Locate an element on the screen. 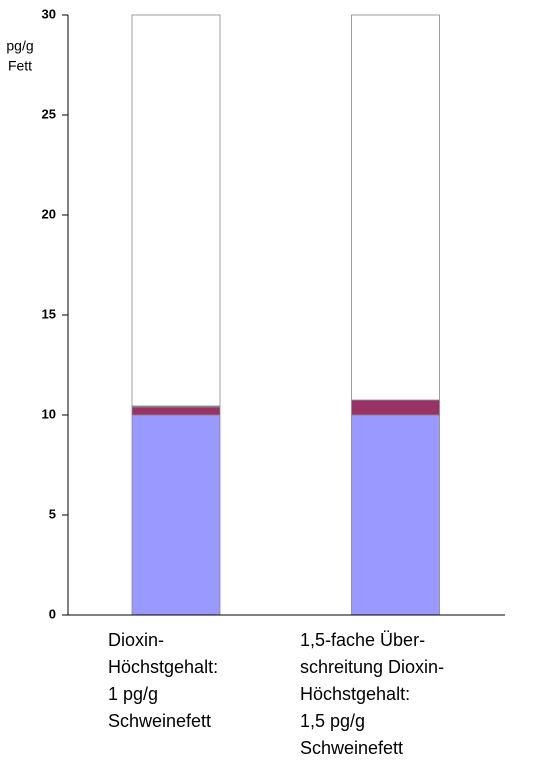  x-tick-label: 1,5-fache Über- is located at coordinates (362, 640).